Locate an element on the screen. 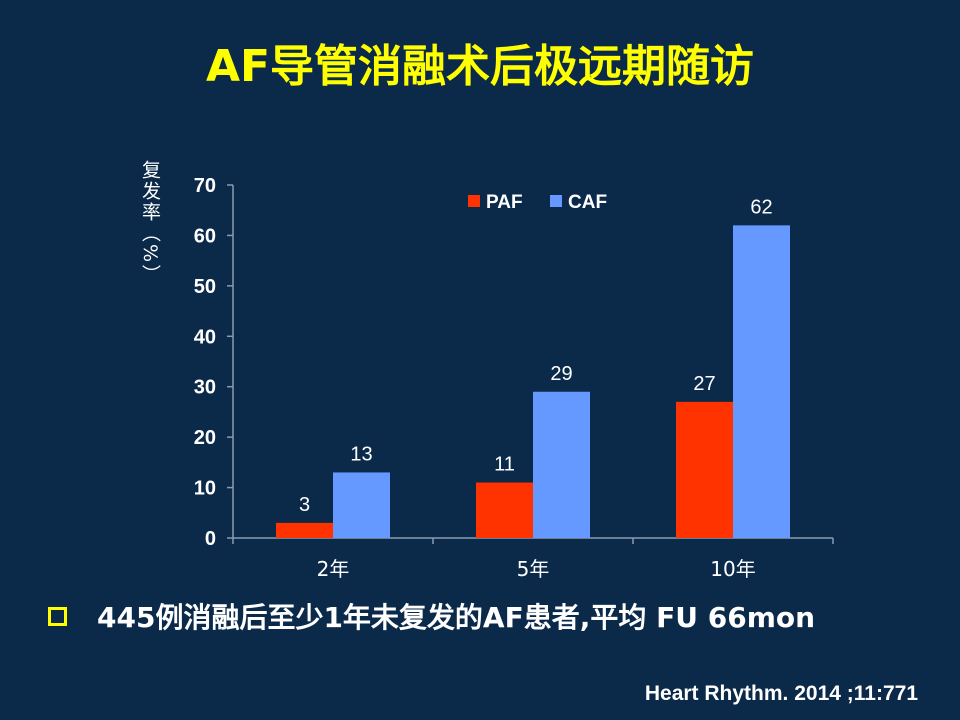  square-bullet-icon is located at coordinates (57, 616).